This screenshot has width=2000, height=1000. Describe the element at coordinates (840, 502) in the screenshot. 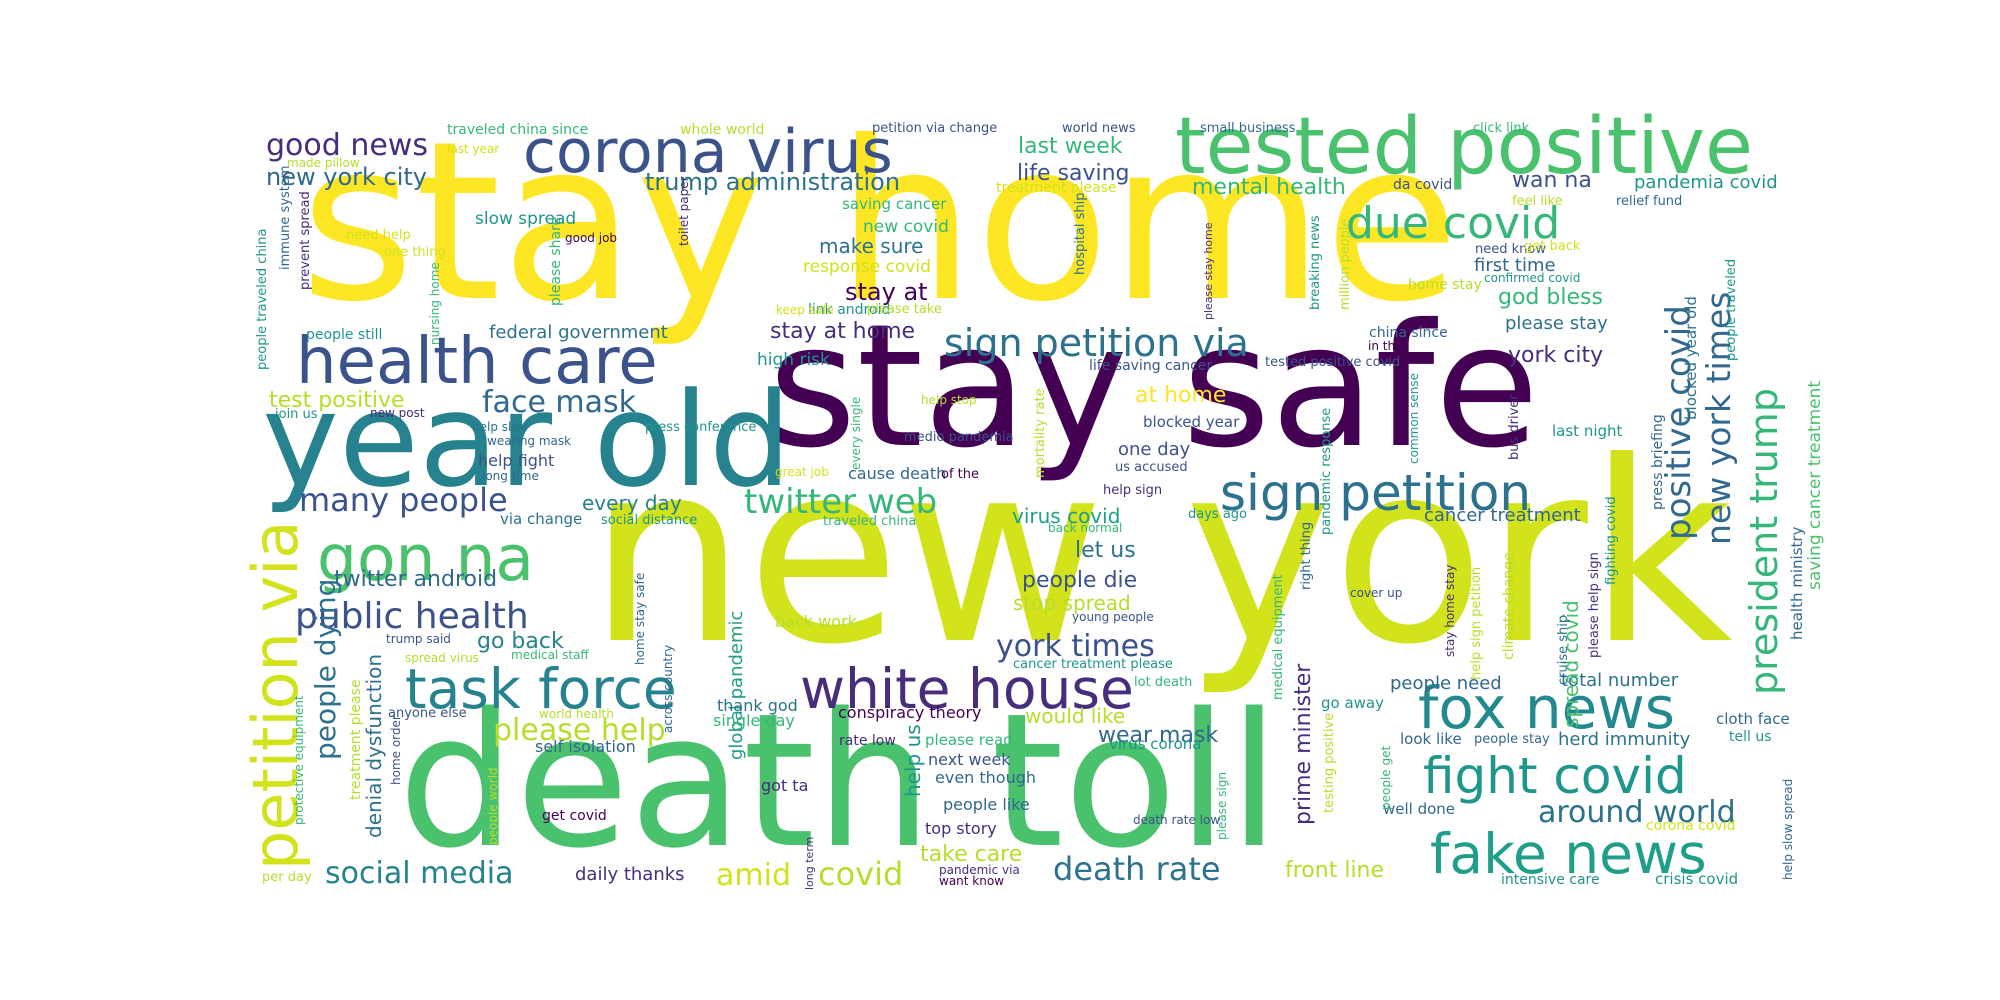

I see `cloud-word: twitter web` at that location.